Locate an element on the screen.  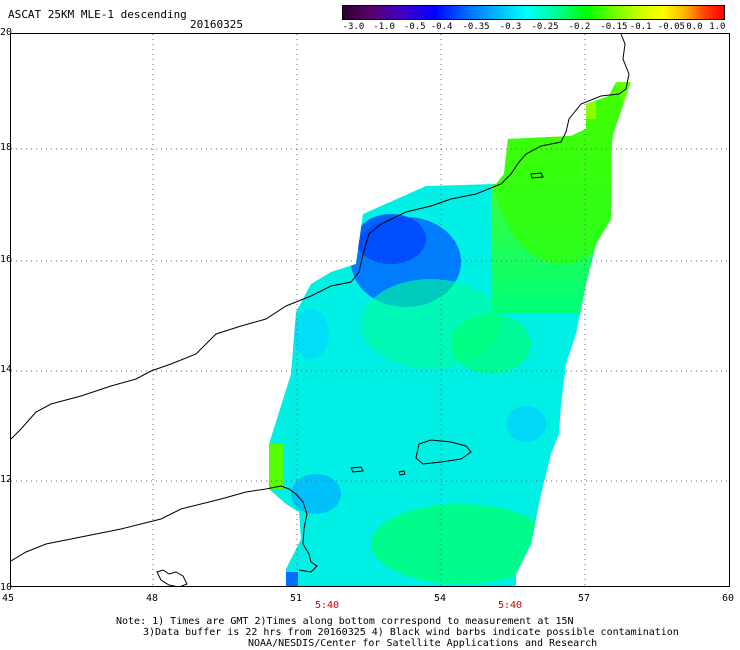
map-title: ASCAT 25KM MLE-1 descending is located at coordinates (97, 14).